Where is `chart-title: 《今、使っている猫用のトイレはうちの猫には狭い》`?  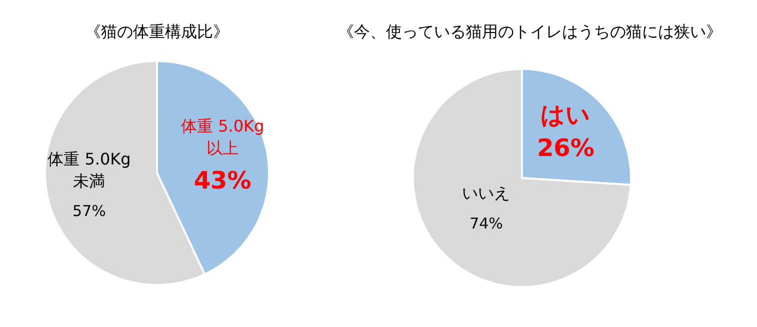 chart-title: 《今、使っている猫用のトイレはうちの猫には狭い》 is located at coordinates (530, 32).